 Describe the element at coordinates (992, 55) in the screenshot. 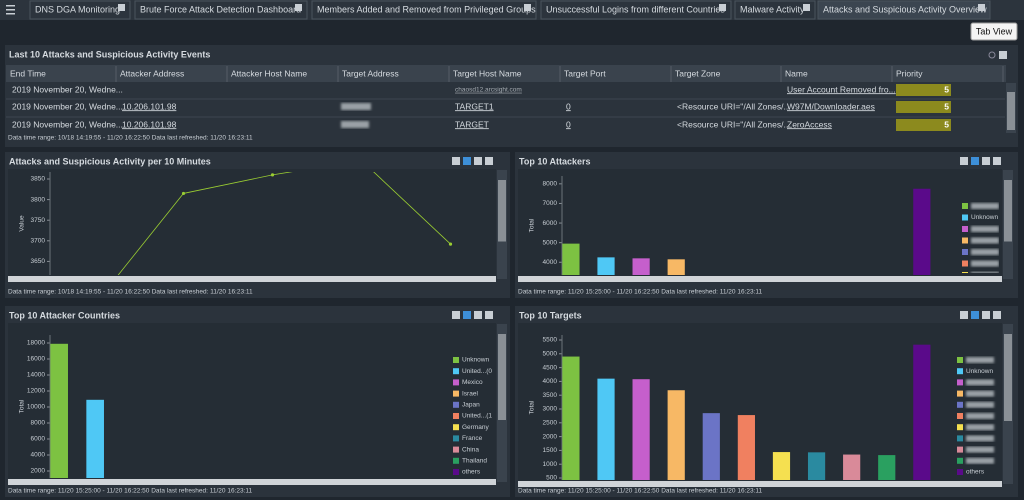

I see `search-icon` at that location.